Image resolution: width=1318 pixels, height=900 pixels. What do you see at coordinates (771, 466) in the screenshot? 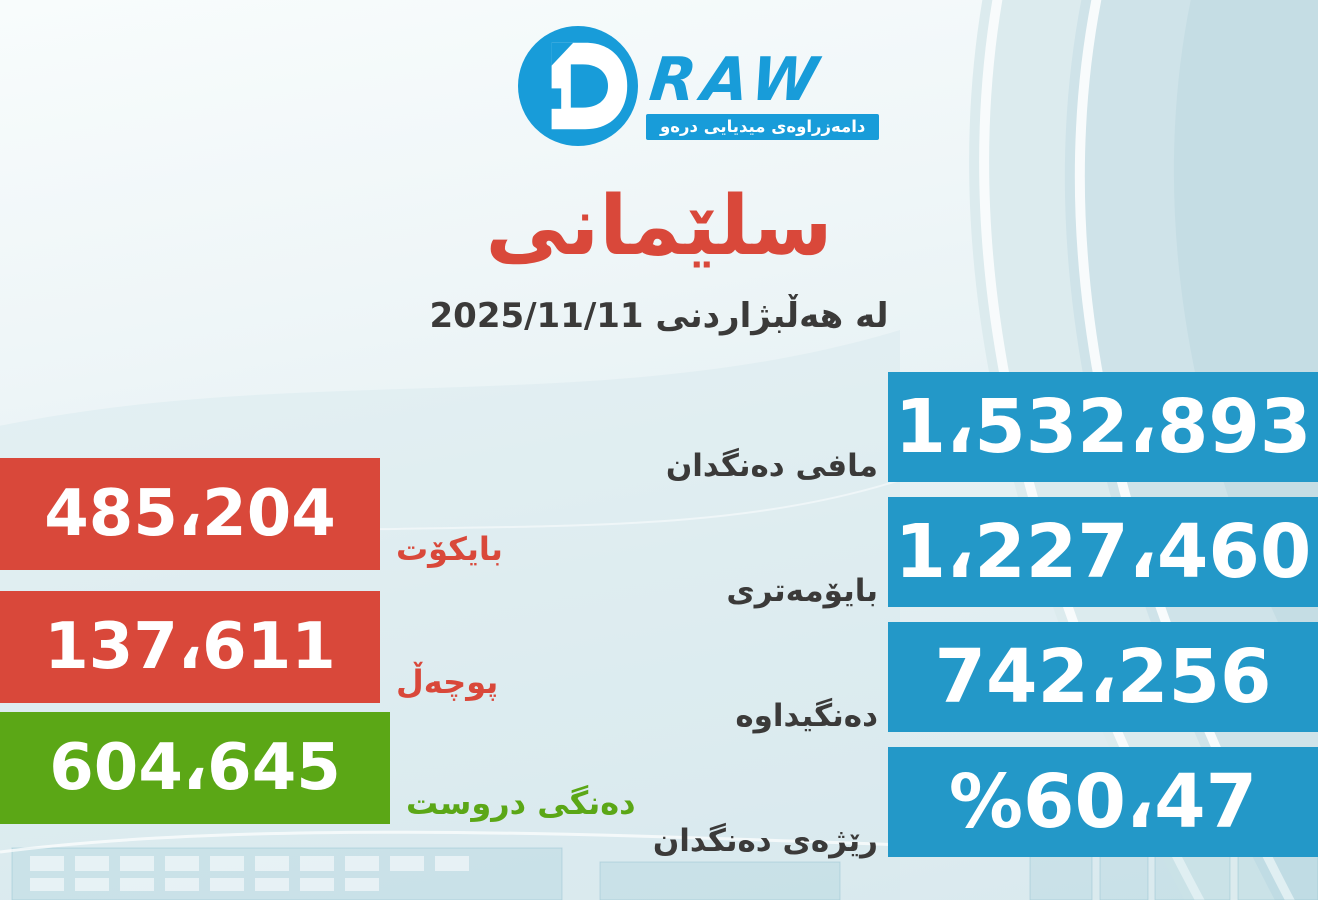
I see `stat-label-eligible-voters: مافی دەنگدان` at bounding box center [771, 466].